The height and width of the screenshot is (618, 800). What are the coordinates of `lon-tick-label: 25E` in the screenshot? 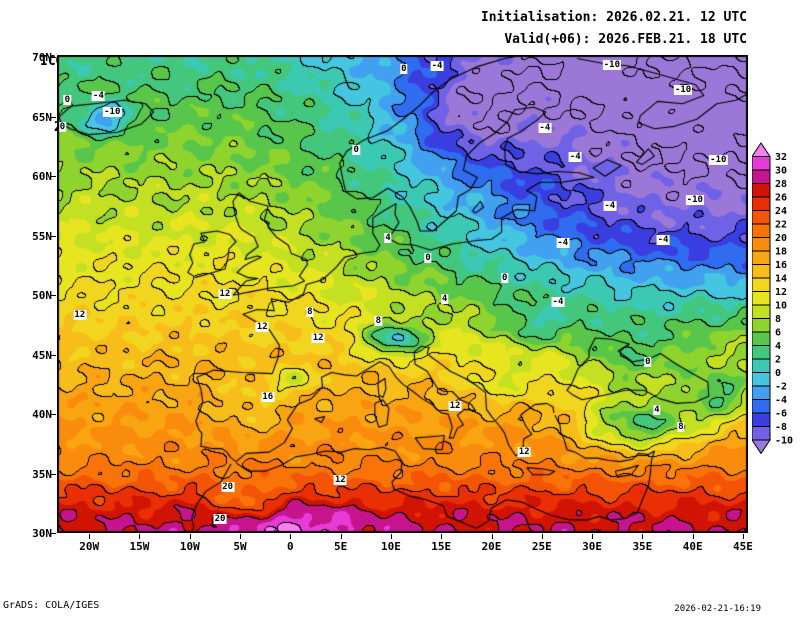 It's located at (541, 546).